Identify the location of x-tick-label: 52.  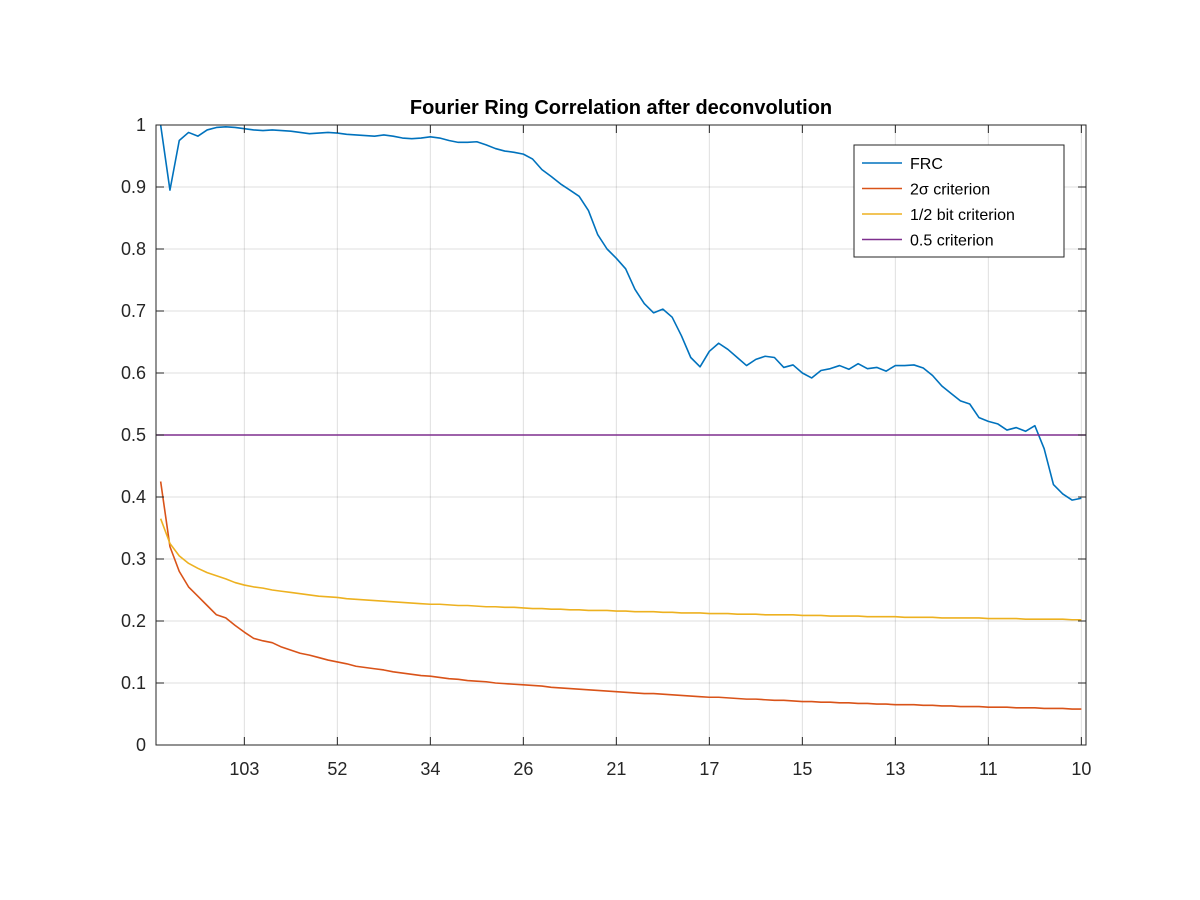
(337, 769).